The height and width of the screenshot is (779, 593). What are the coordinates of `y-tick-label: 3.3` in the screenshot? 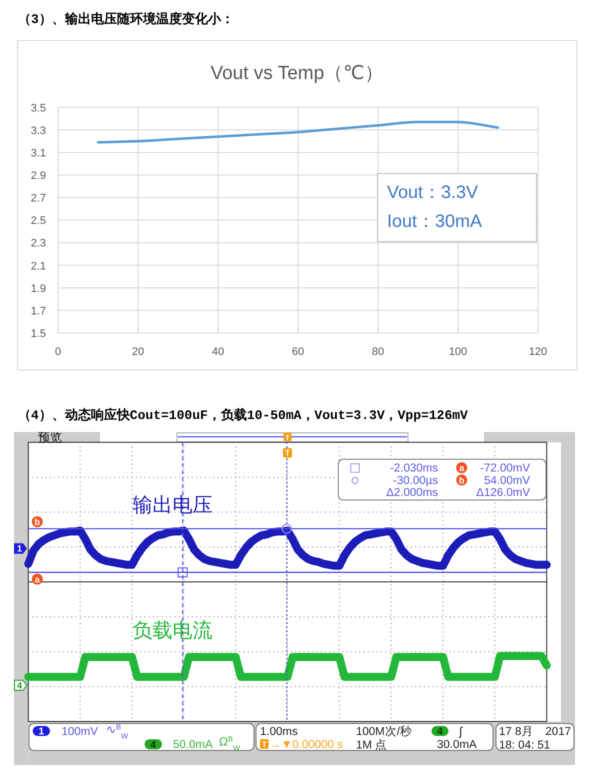 It's located at (38, 130).